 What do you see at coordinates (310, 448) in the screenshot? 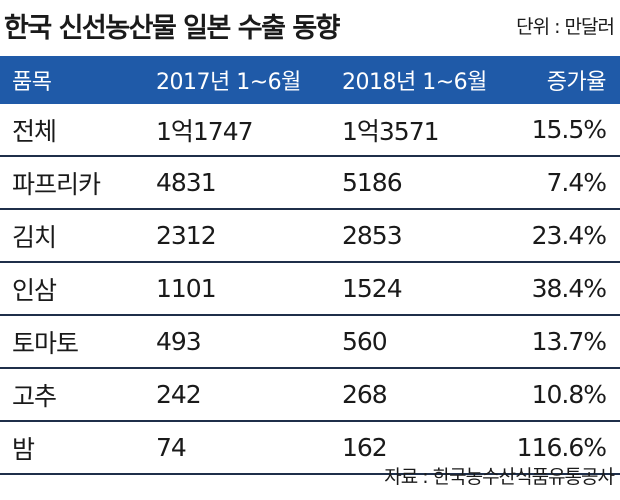
I see `table-row: 밤 74 162 116.6%` at bounding box center [310, 448].